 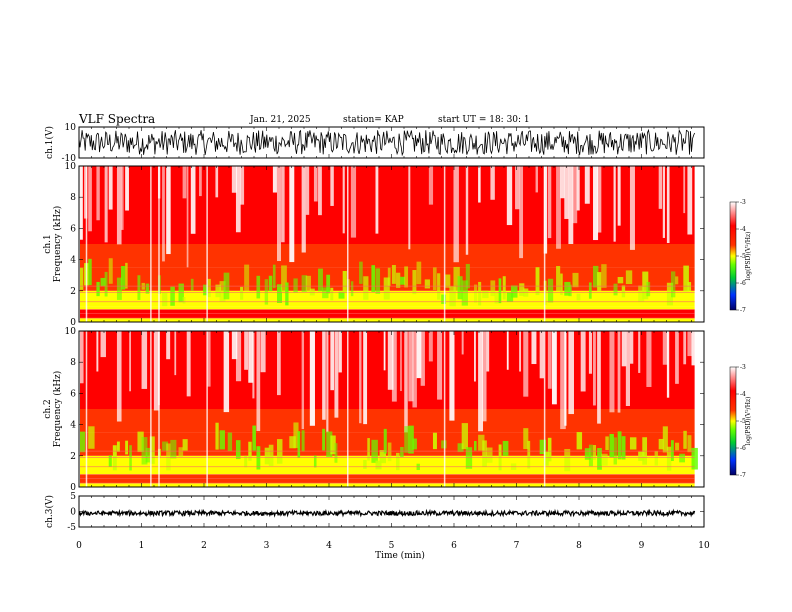 What do you see at coordinates (73, 426) in the screenshot?
I see `ch2-spectrogram-ytick-label: 4` at bounding box center [73, 426].